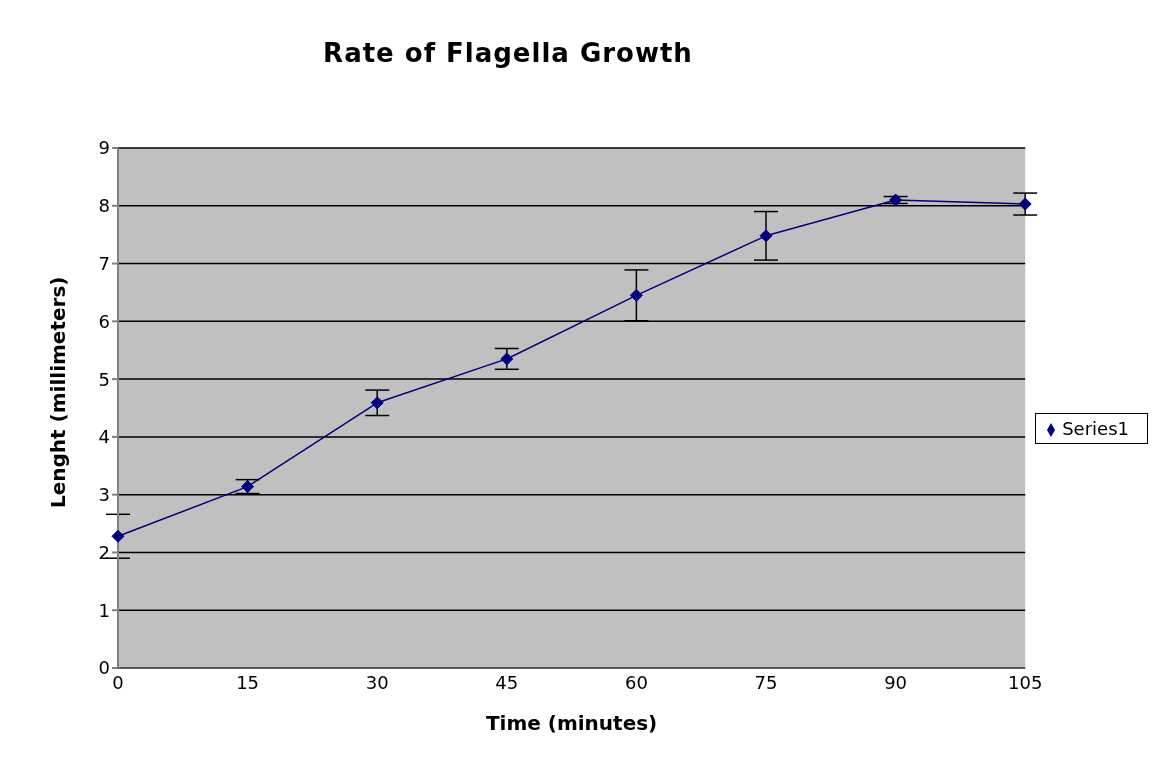 This screenshot has width=1156, height=761. I want to click on y-tick-label: 5, so click(104, 379).